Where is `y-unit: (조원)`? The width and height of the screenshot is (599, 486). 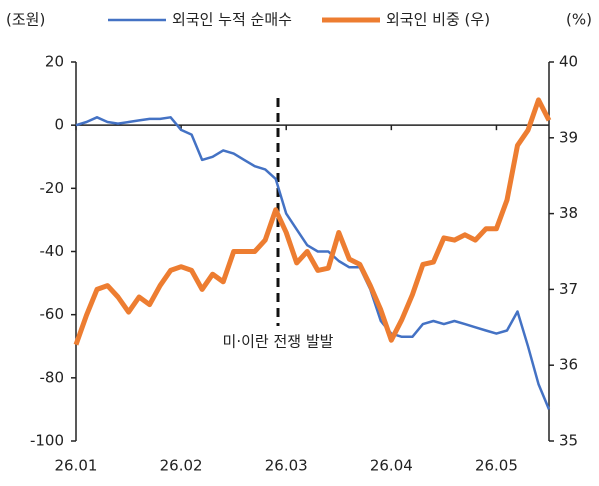 y-unit: (조원) is located at coordinates (25, 20).